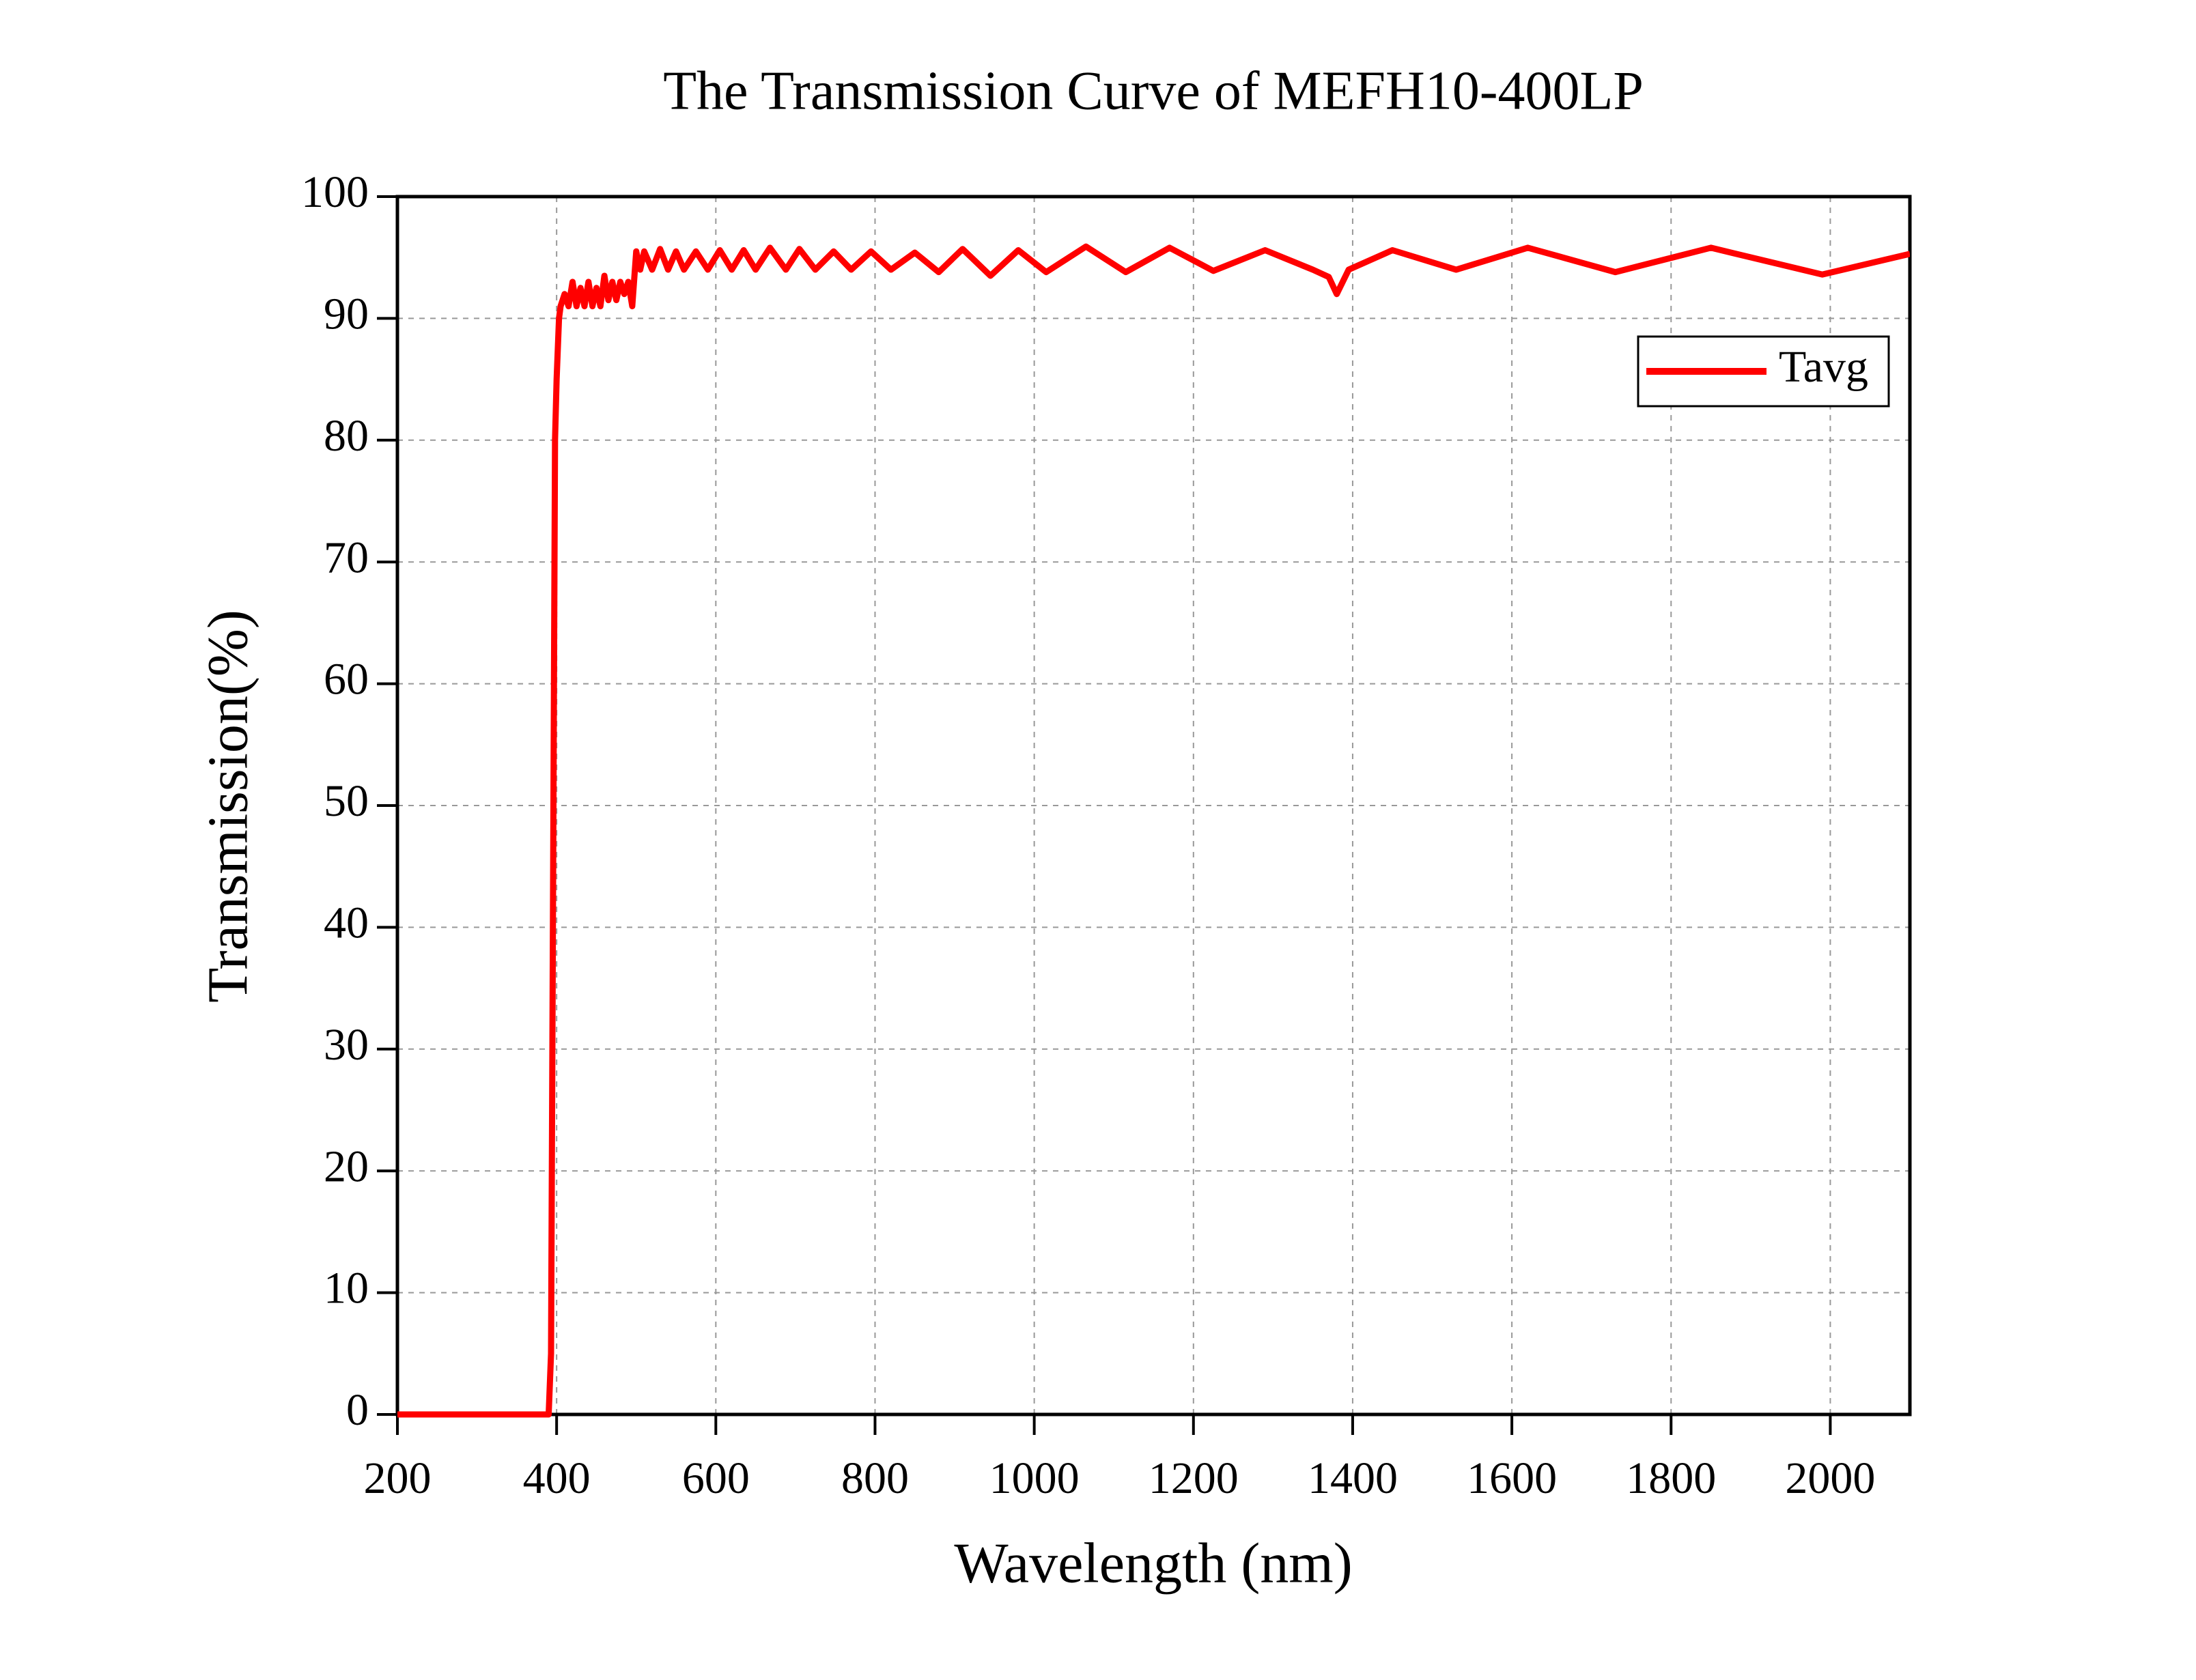 The image size is (2196, 1680). Describe the element at coordinates (347, 679) in the screenshot. I see `y-tick-label: 60` at that location.